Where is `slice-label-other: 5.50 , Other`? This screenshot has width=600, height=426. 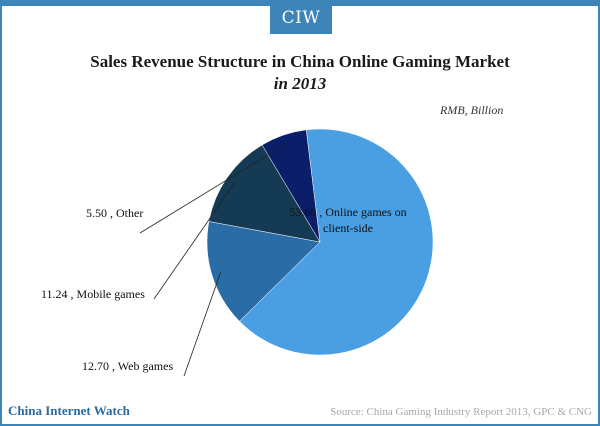 slice-label-other: 5.50 , Other is located at coordinates (114, 213).